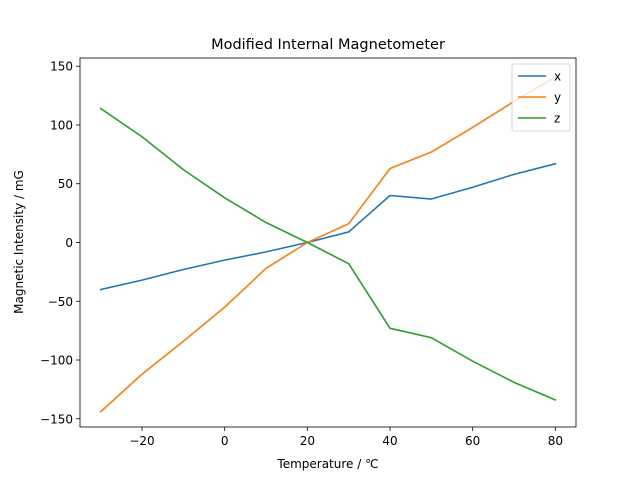 The height and width of the screenshot is (484, 640). What do you see at coordinates (307, 441) in the screenshot?
I see `x-tick-label: 20` at bounding box center [307, 441].